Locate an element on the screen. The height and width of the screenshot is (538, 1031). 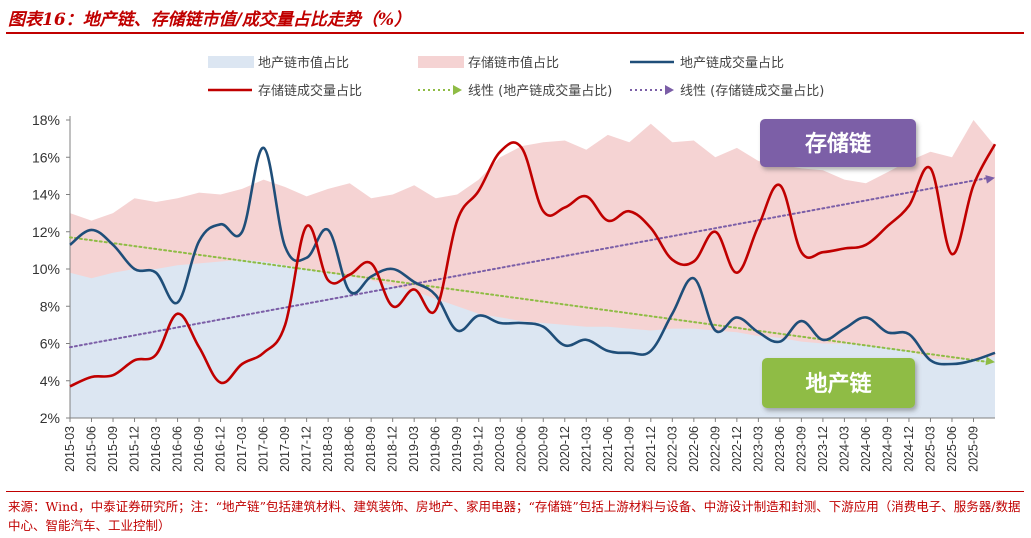
x-tick-label: 2021-03 is located at coordinates (586, 449).